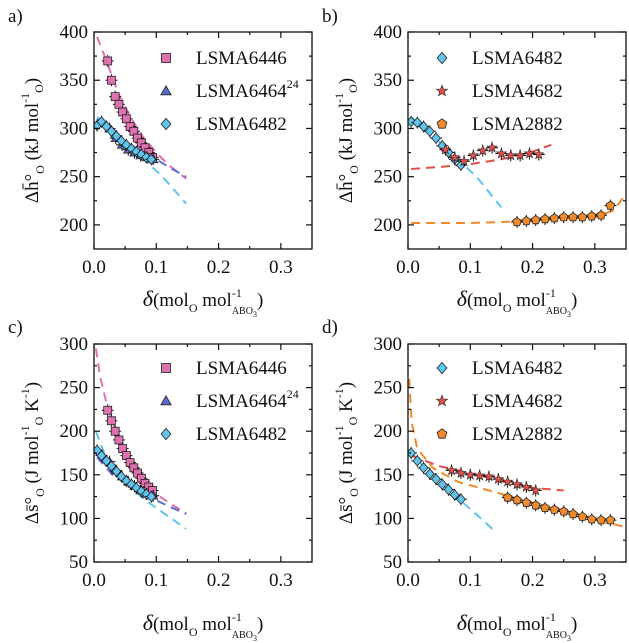  I want to click on x-label-abo-subscript: 3, so click(569, 314).